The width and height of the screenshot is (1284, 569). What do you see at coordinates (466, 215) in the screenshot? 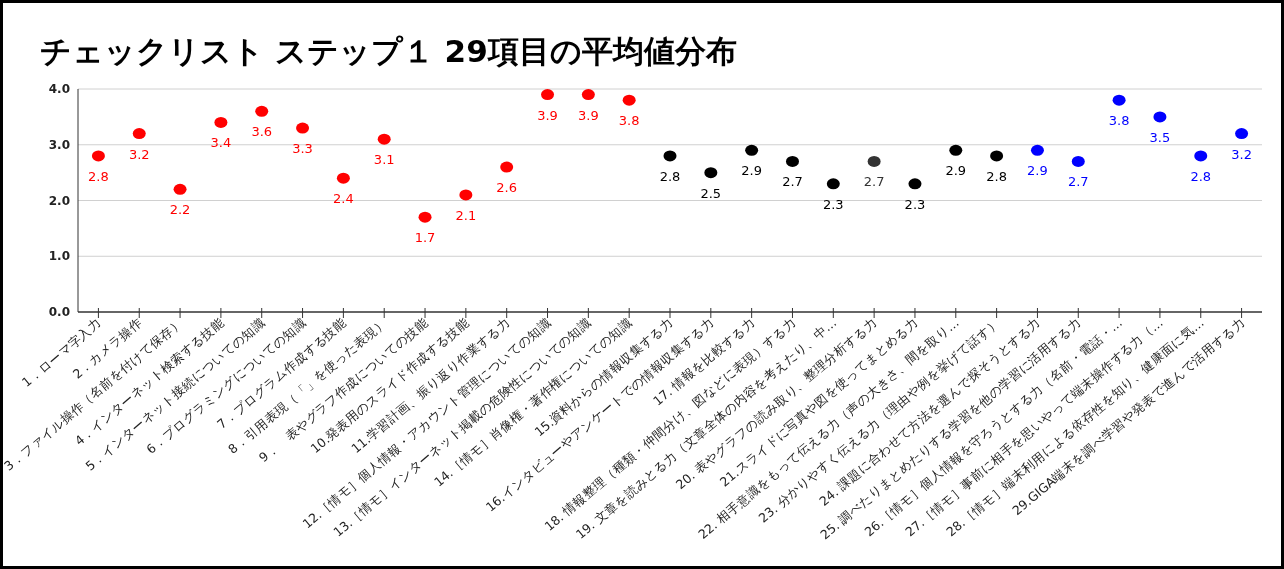
I see `data-label: 2.1` at bounding box center [466, 215].